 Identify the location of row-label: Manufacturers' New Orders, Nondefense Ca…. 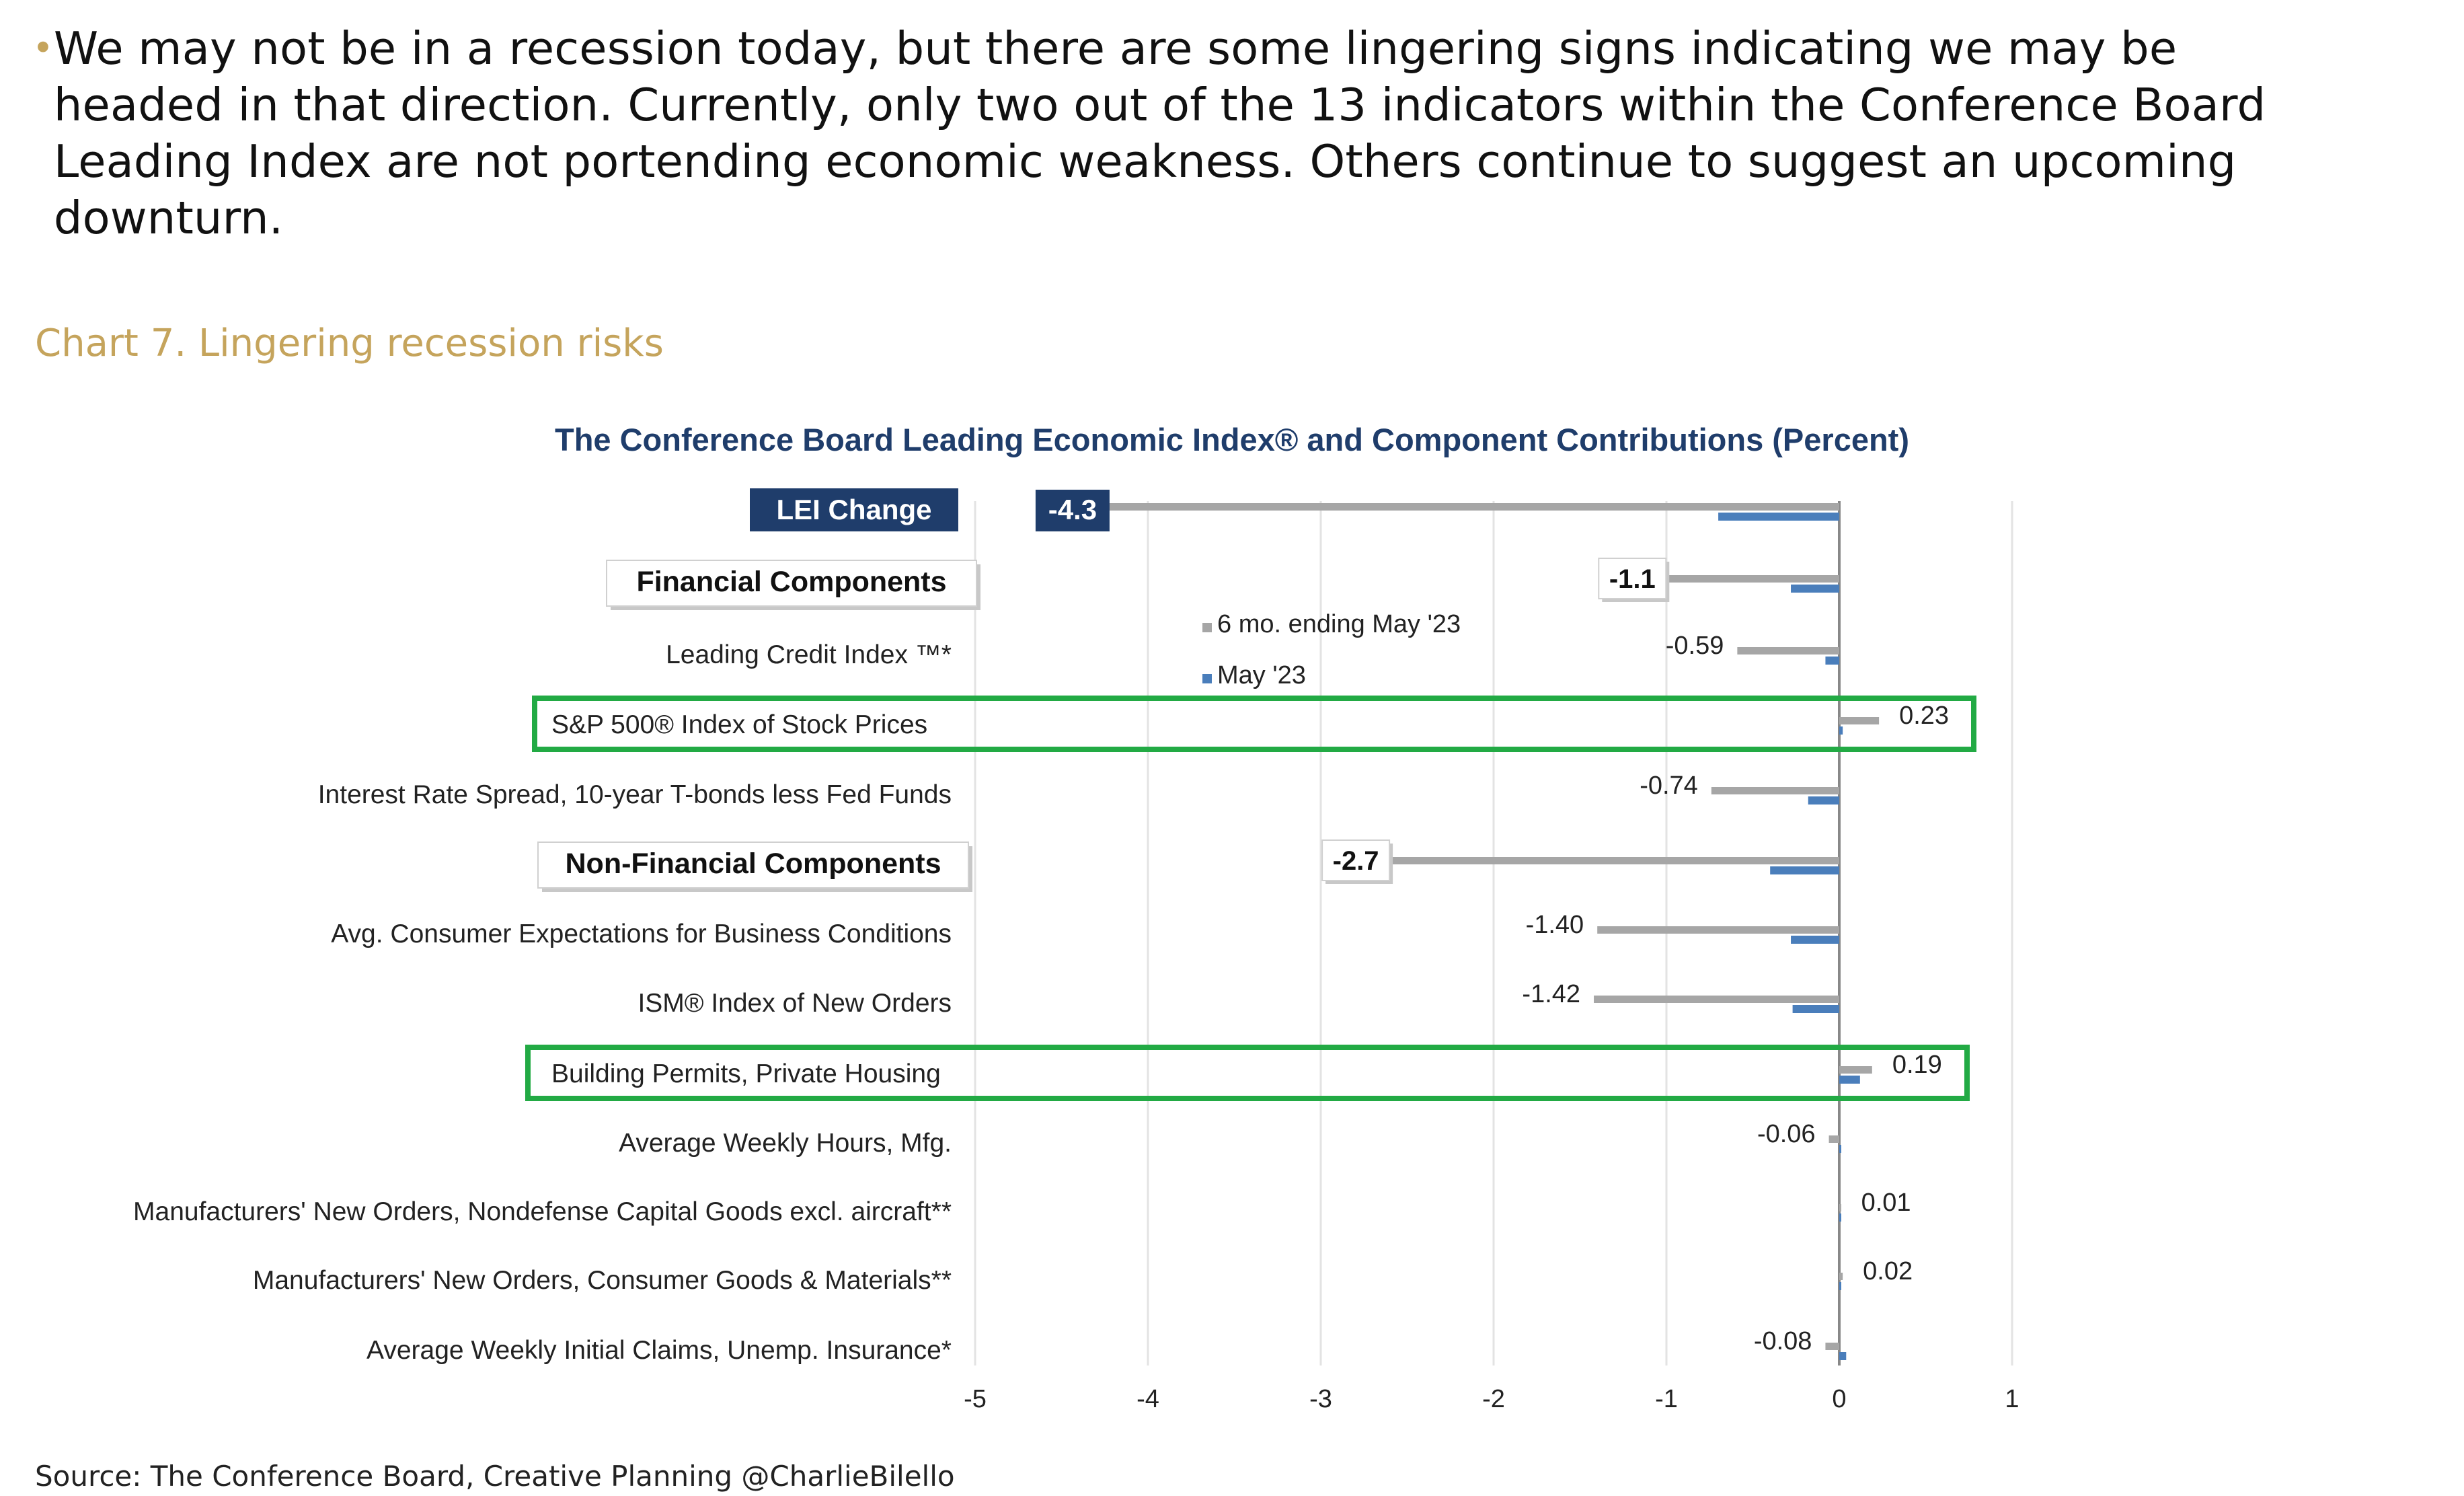
(542, 1211).